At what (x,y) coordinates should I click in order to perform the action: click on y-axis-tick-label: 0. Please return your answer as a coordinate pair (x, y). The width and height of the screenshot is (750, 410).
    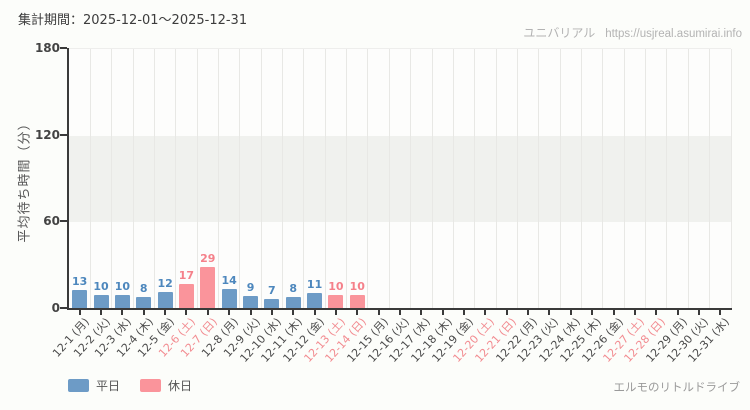
    Looking at the image, I should click on (55, 308).